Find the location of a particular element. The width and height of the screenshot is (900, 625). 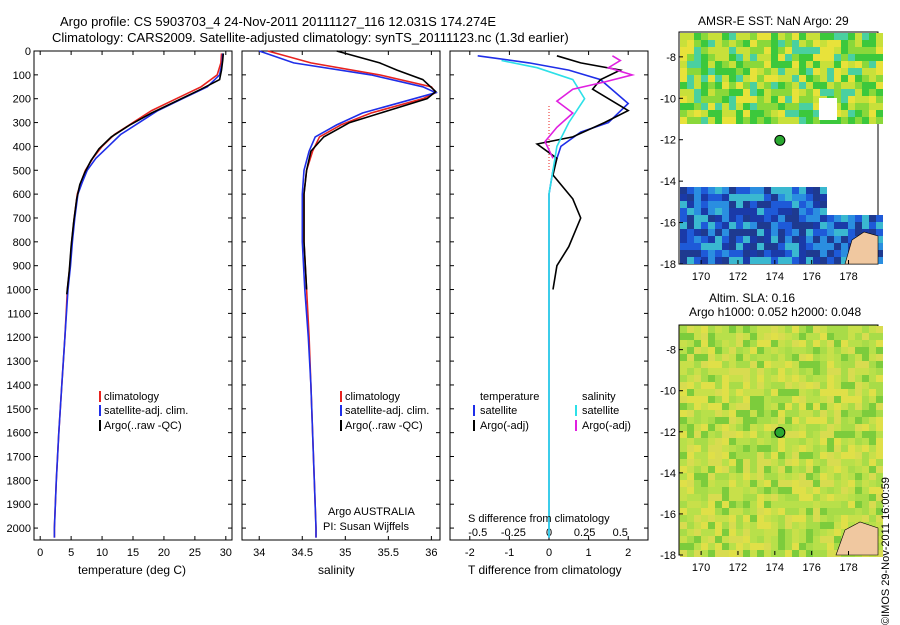

y-tick-label: 700 is located at coordinates (22, 219).